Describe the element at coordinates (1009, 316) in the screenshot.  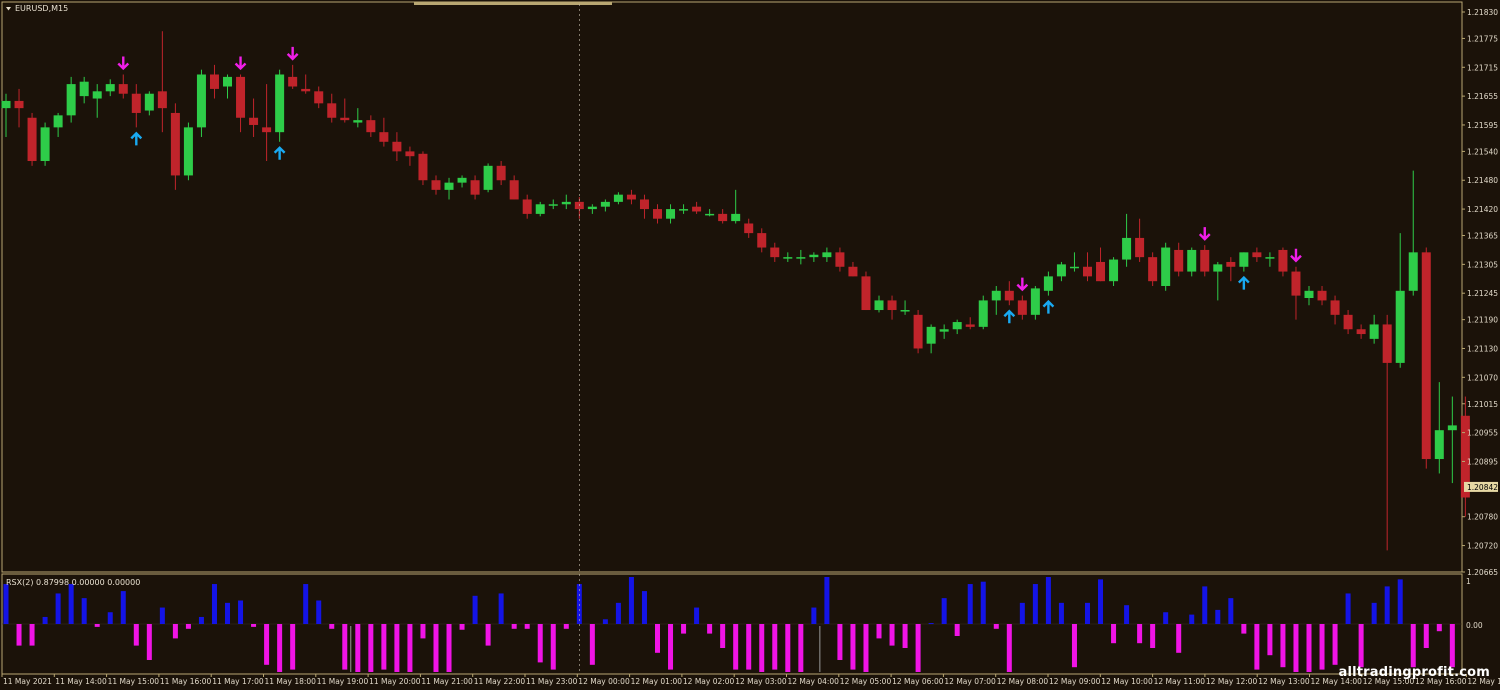
I see `buy-arrow-icon` at that location.